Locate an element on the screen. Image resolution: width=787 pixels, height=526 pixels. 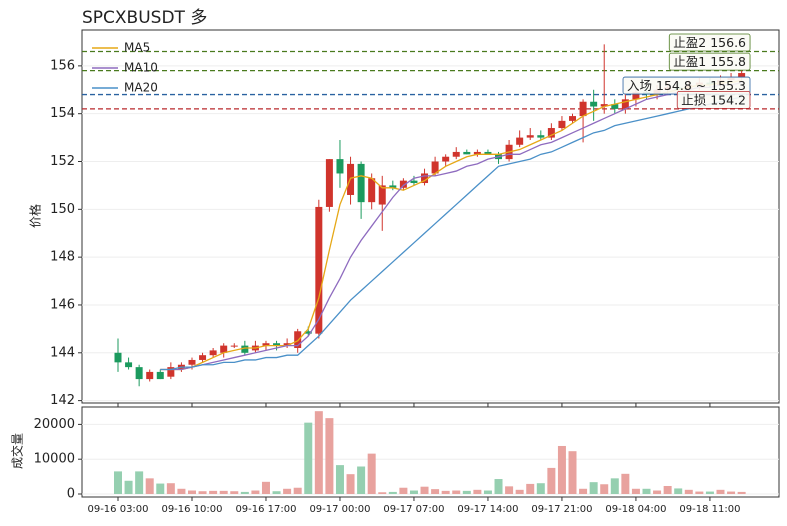
y-axis-label: 价格 is located at coordinates (35, 216).